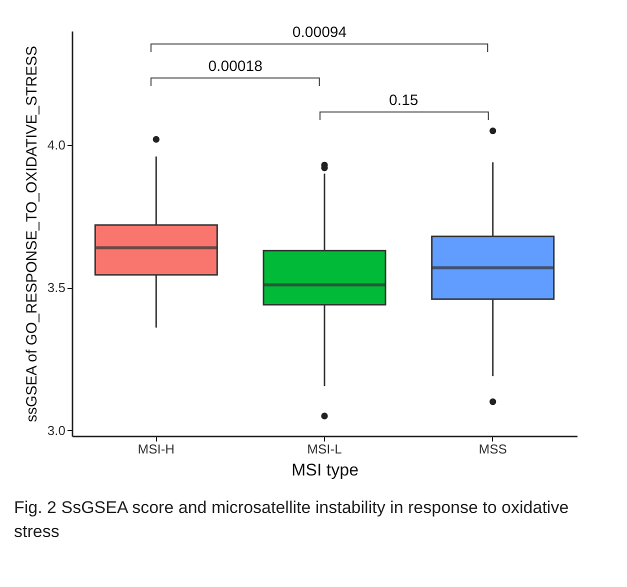  What do you see at coordinates (325, 470) in the screenshot?
I see `x-axis-title: MSI type` at bounding box center [325, 470].